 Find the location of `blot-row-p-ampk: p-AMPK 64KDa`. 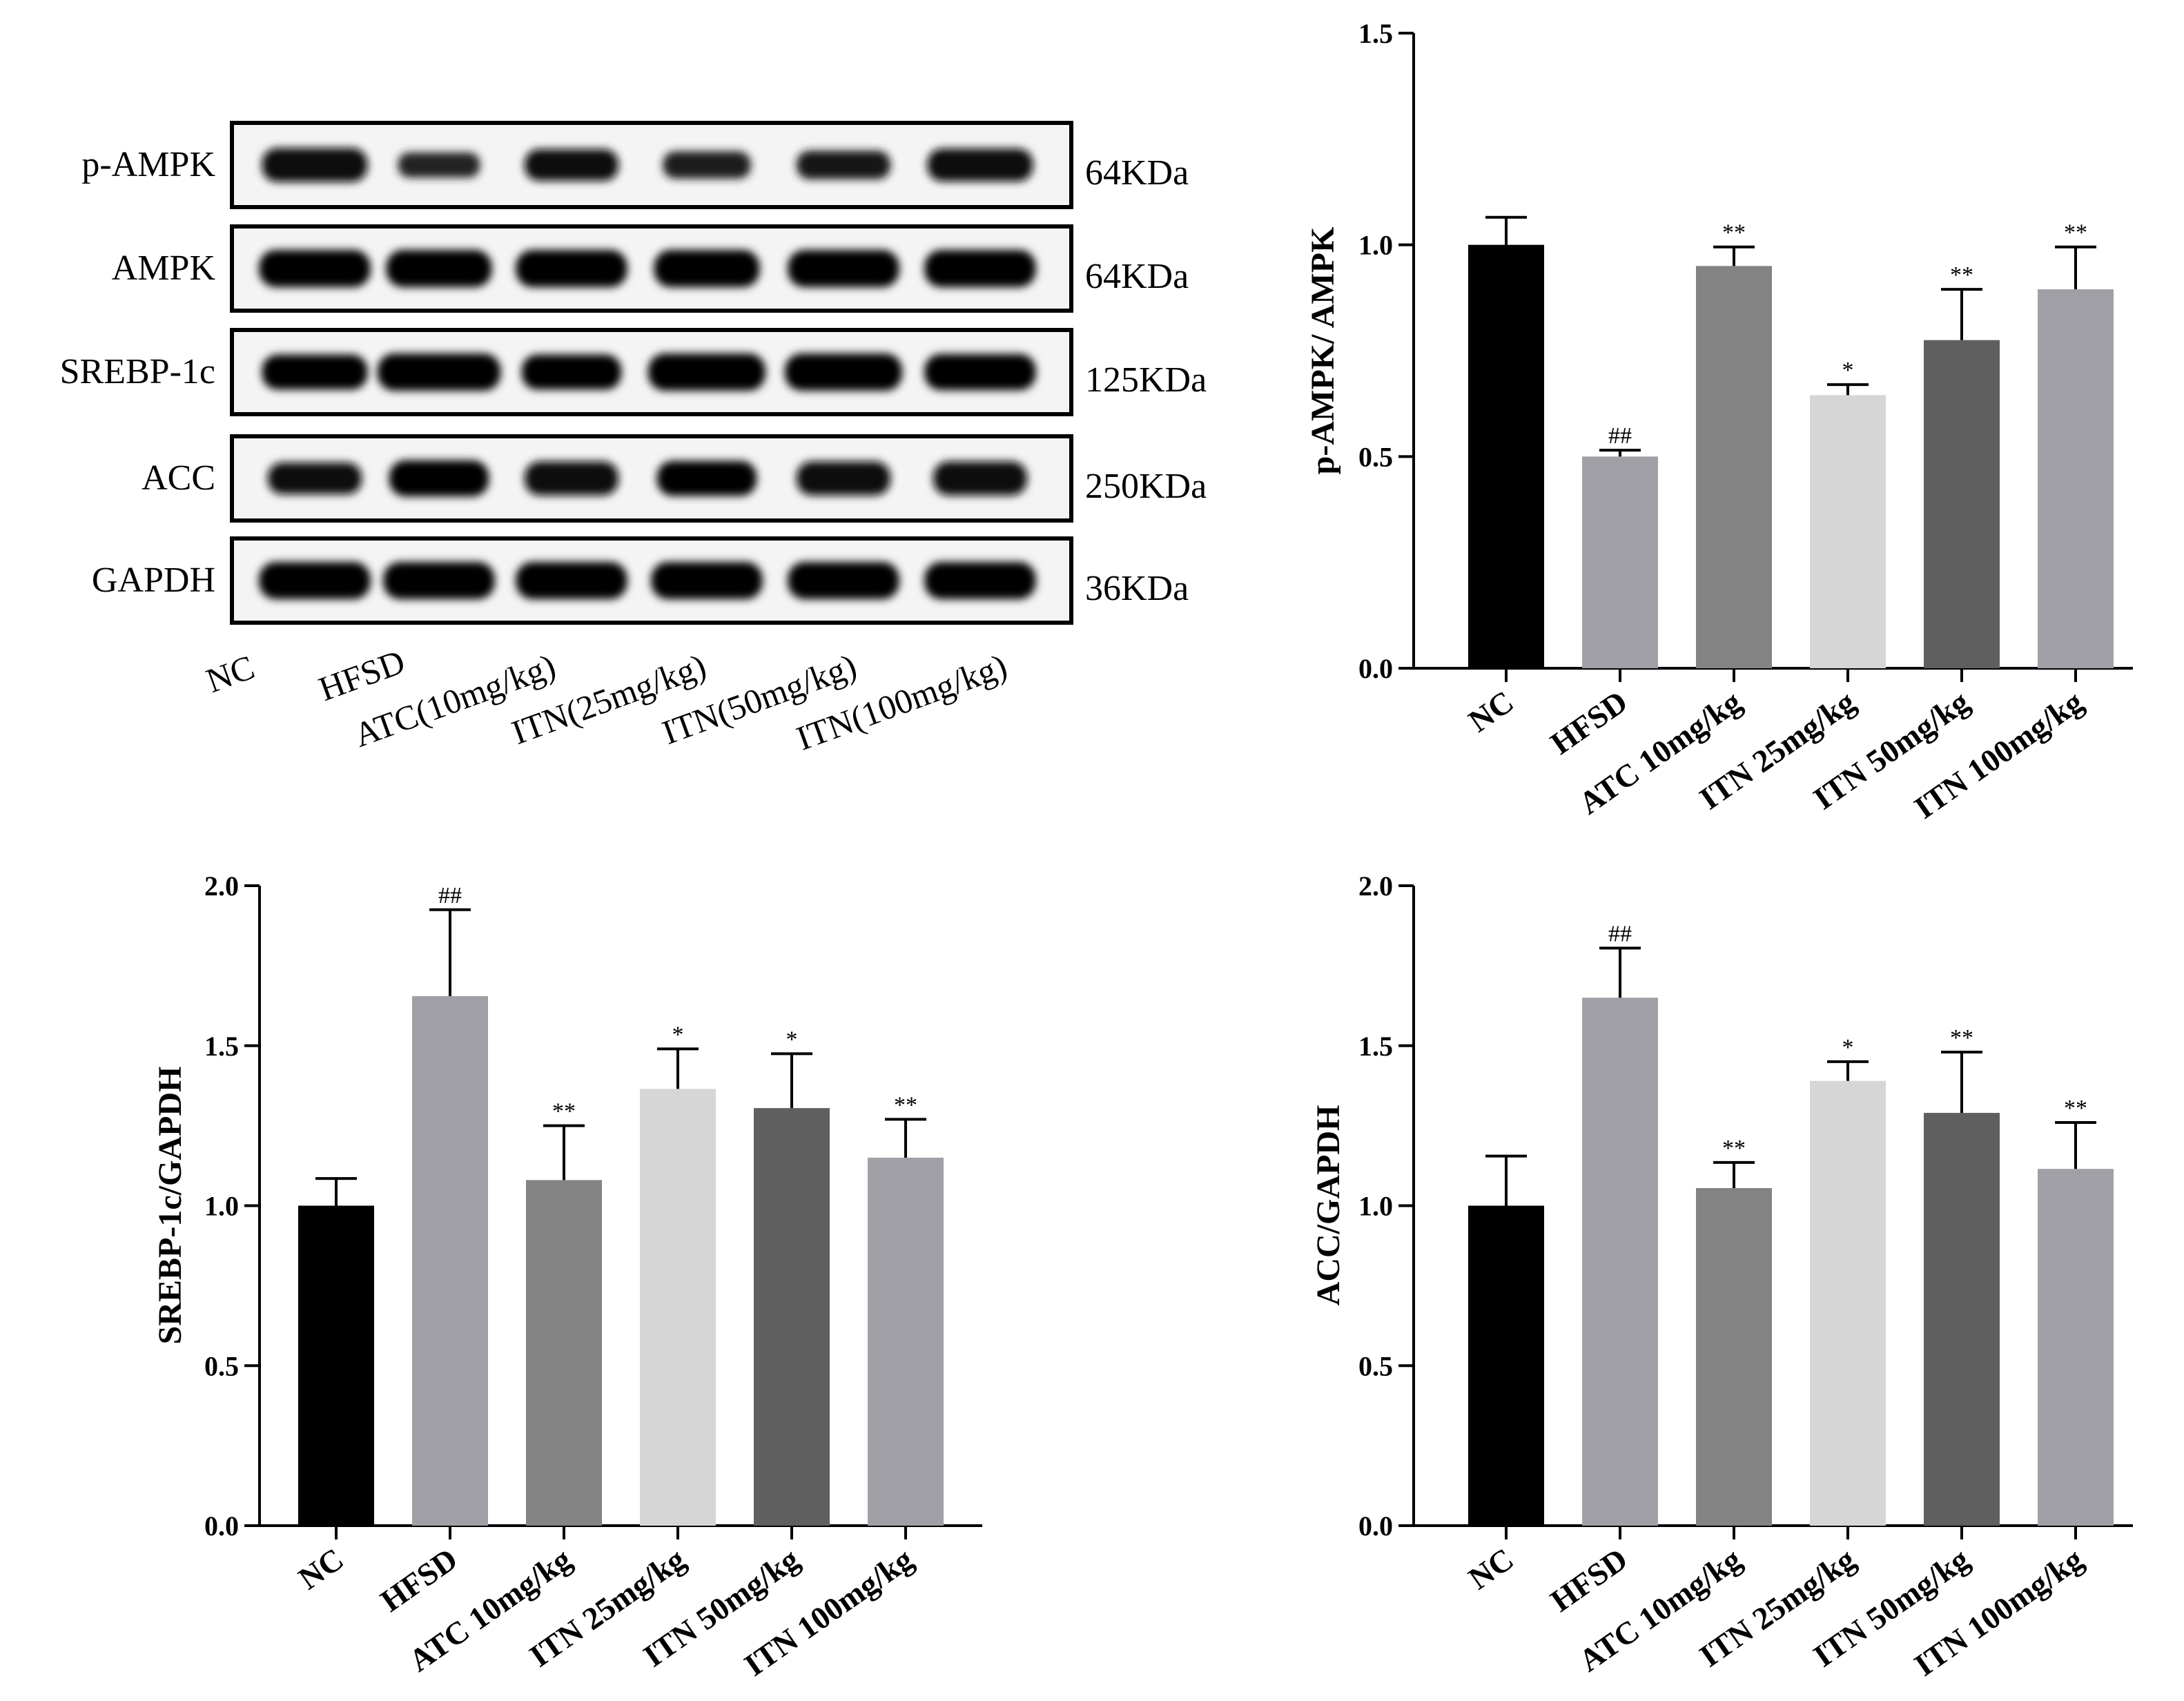

blot-row-p-ampk: p-AMPK 64KDa is located at coordinates (635, 165).